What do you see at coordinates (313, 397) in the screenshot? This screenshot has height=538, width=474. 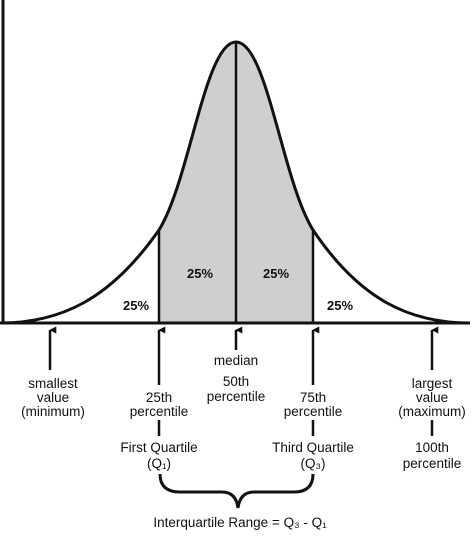 I see `label: 75th` at bounding box center [313, 397].